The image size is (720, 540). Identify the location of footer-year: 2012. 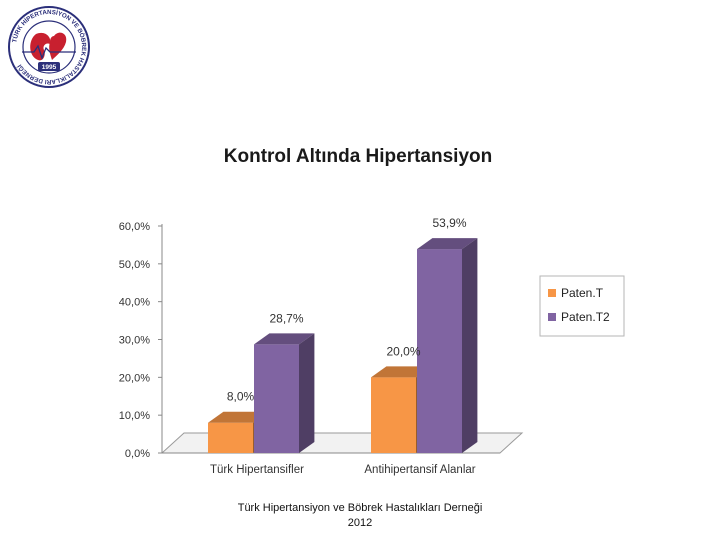
(360, 523).